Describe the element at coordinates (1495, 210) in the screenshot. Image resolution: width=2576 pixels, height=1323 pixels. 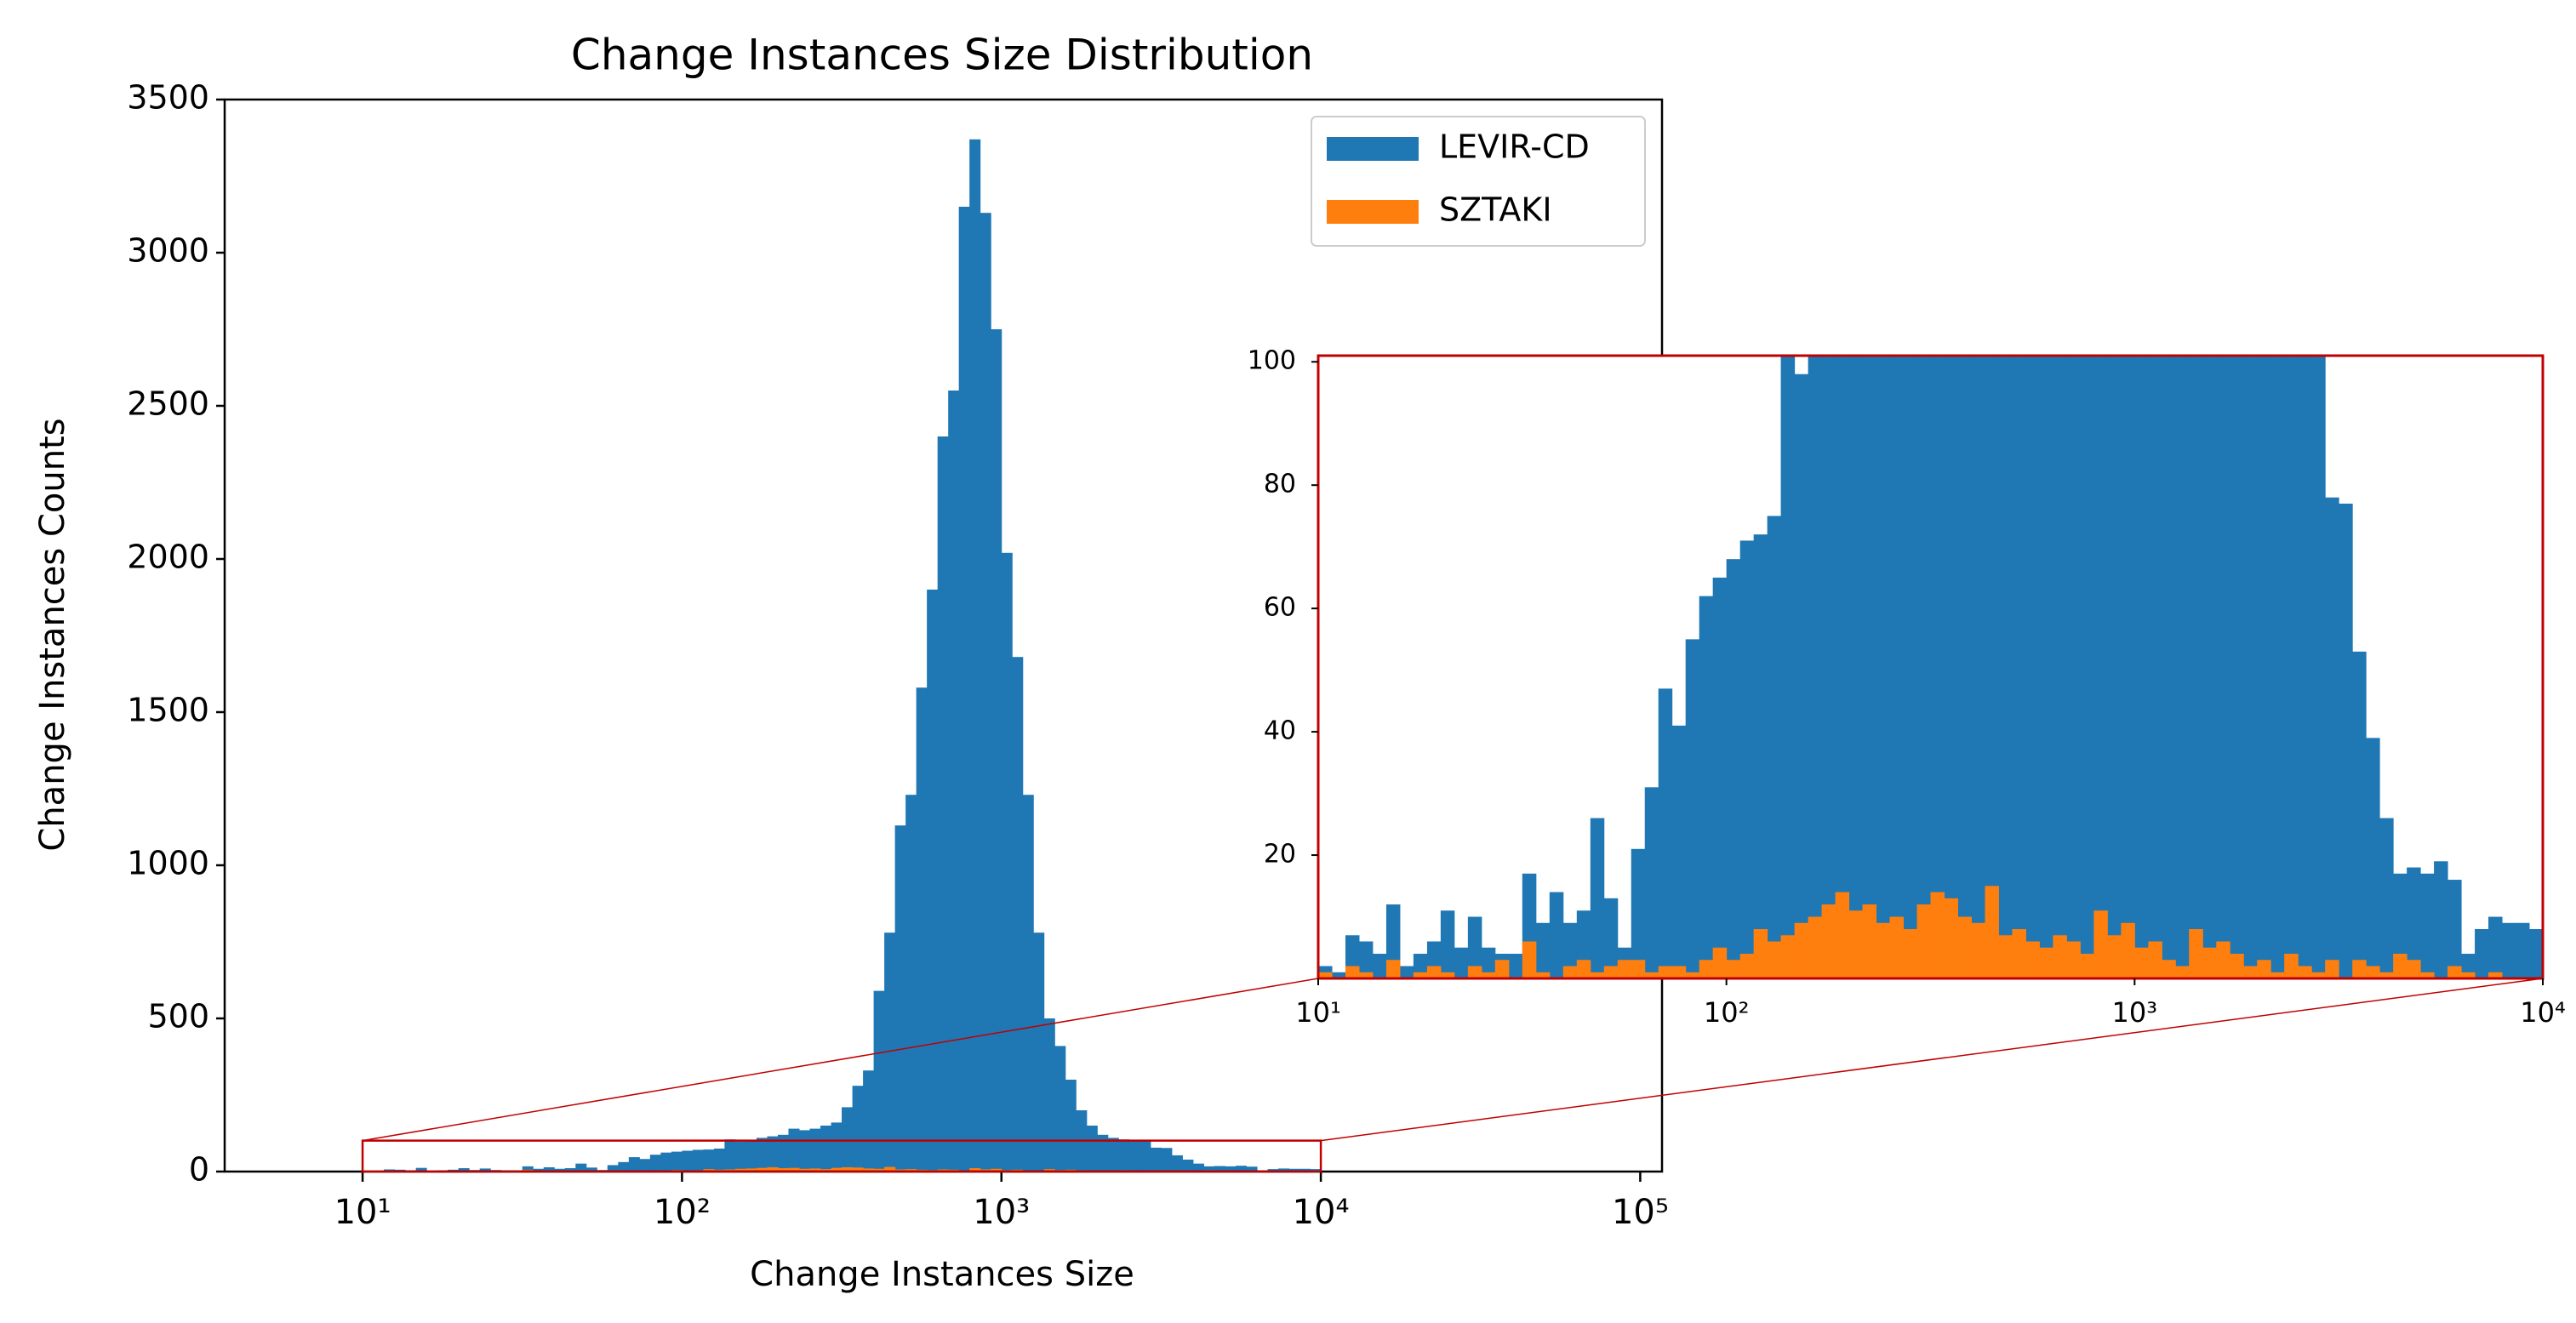
I see `legend-label: SZTAKI` at that location.